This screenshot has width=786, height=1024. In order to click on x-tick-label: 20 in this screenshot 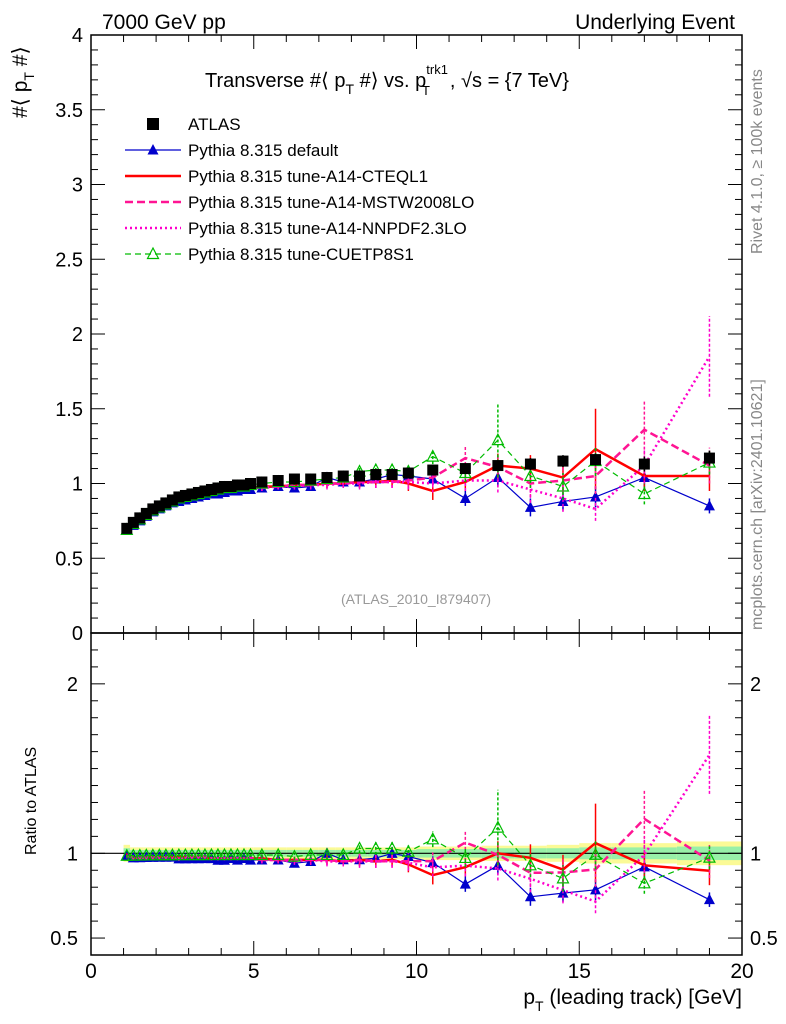, I will do `click(741, 971)`.